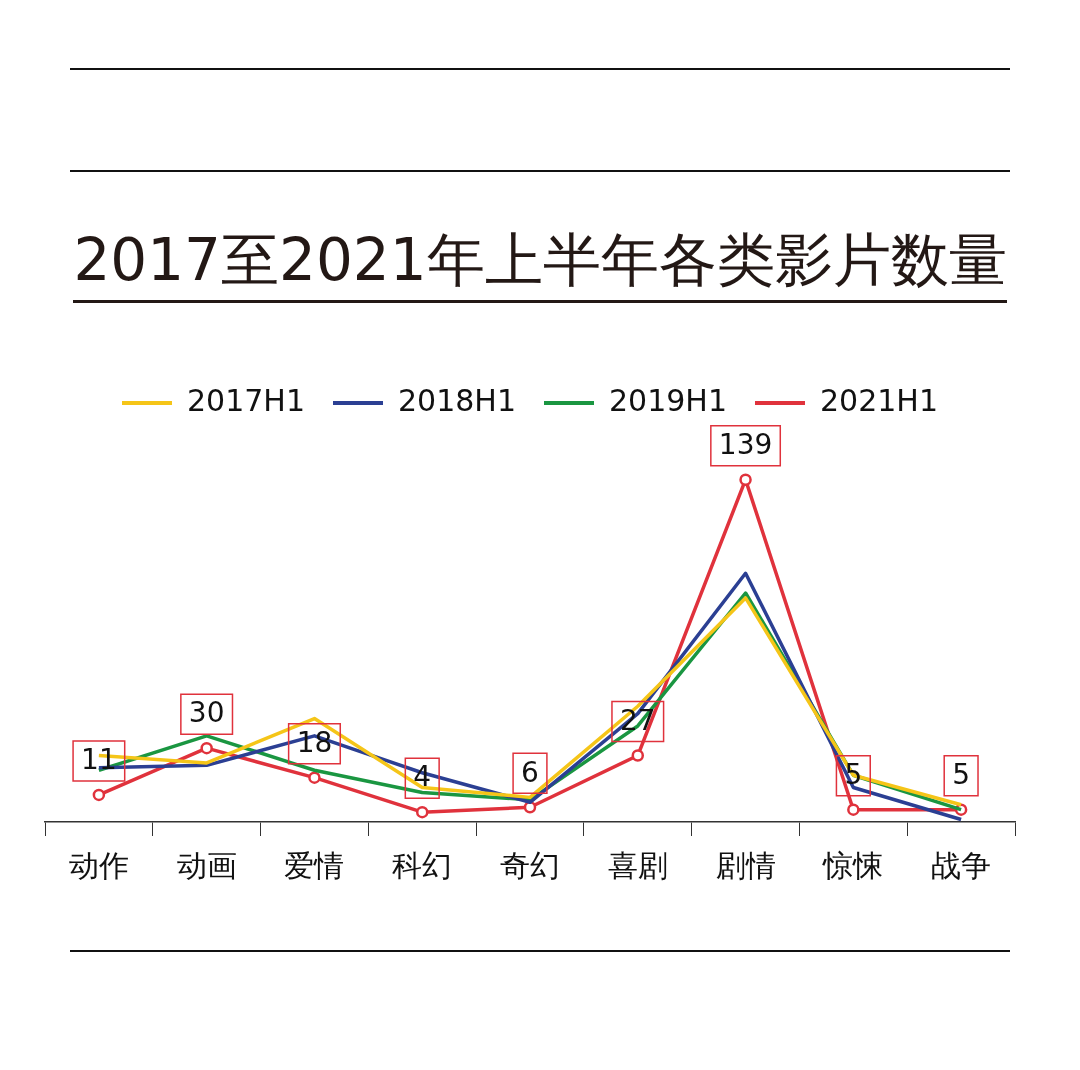 Image resolution: width=1080 pixels, height=1070 pixels. Describe the element at coordinates (246, 400) in the screenshot. I see `legend-label: 2017H1` at that location.